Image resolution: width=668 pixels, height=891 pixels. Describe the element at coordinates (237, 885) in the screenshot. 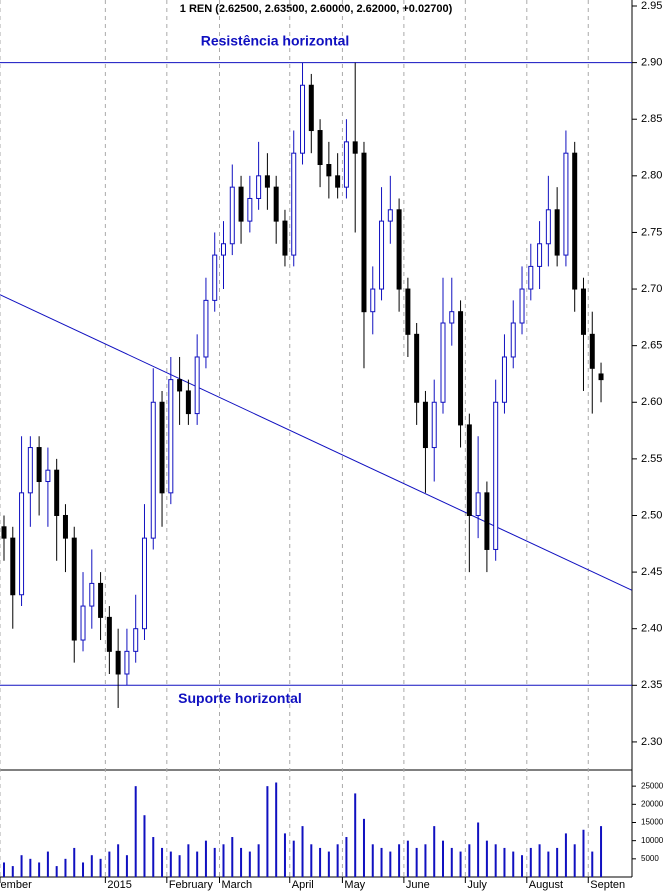

I see `x-tick-label: March` at that location.